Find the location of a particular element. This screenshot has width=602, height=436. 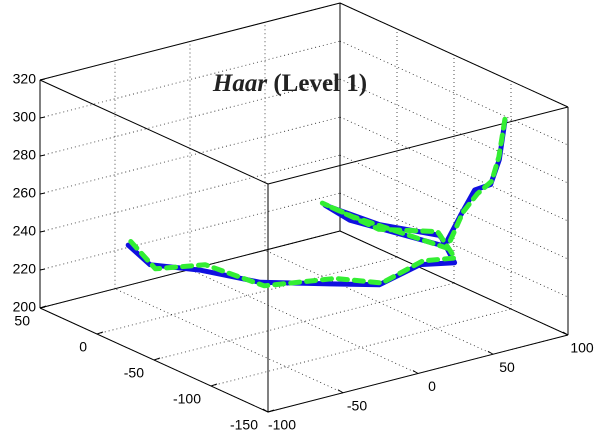

y-tick-label: -100 is located at coordinates (187, 399).